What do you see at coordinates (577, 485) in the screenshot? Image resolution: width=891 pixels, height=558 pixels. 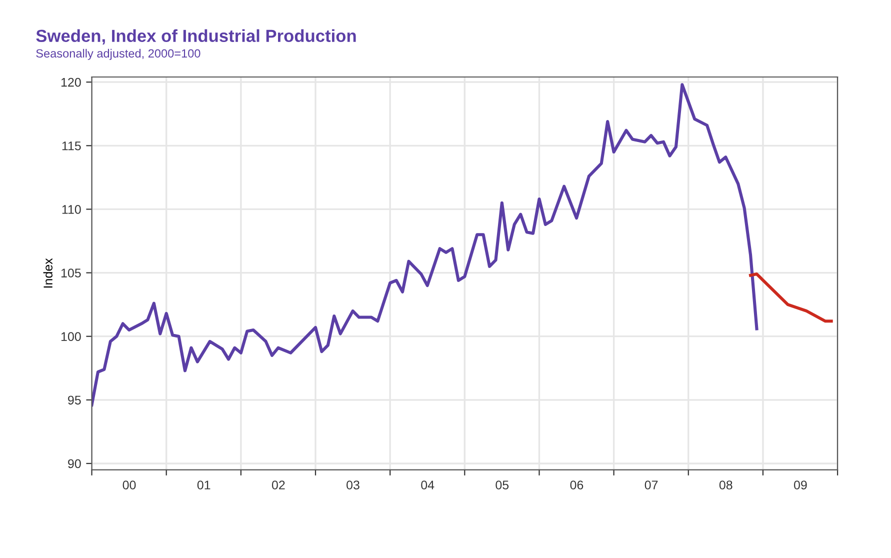 I see `x-tick-label: 06` at bounding box center [577, 485].